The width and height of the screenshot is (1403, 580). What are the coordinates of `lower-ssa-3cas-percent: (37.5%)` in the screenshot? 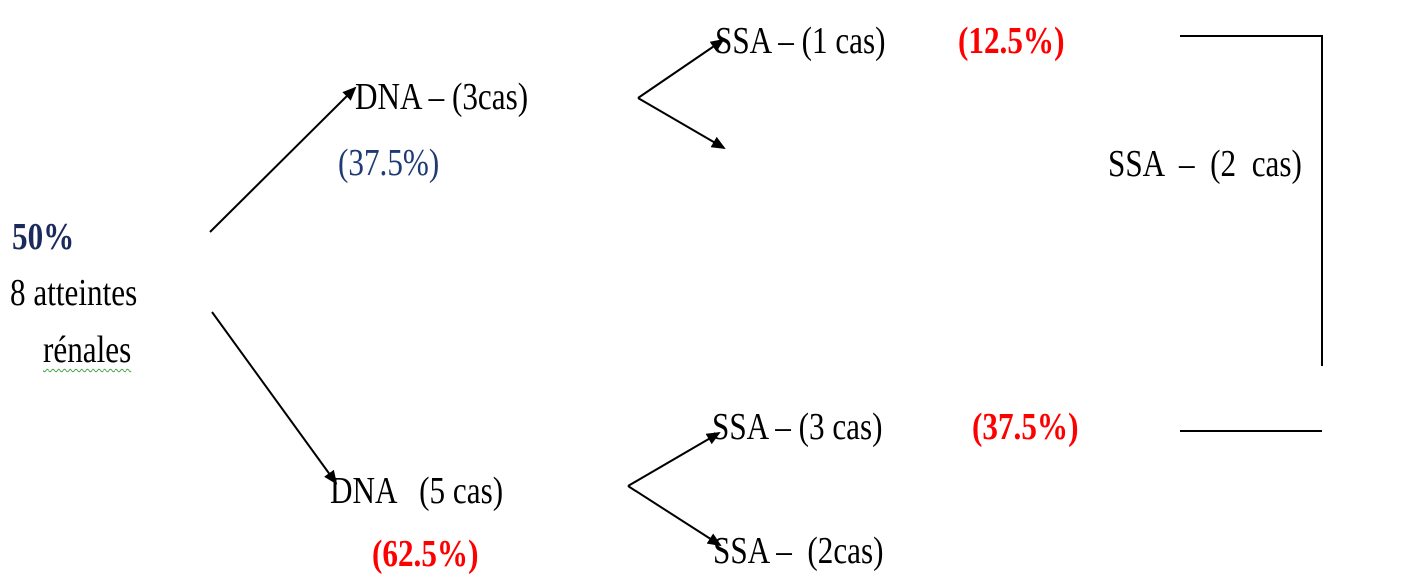 It's located at (1025, 427).